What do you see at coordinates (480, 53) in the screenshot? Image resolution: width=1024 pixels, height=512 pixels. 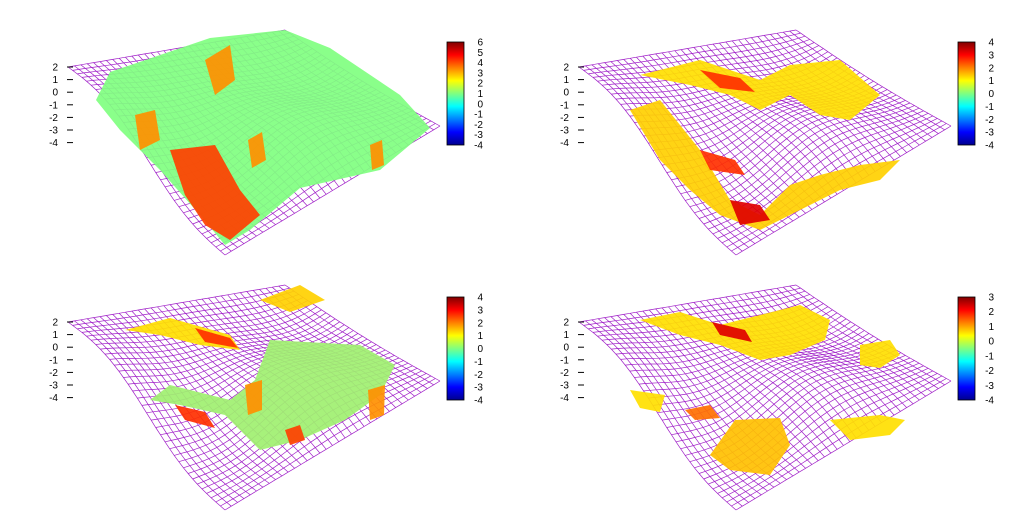 I see `colorbar-tick-label: 5` at bounding box center [480, 53].